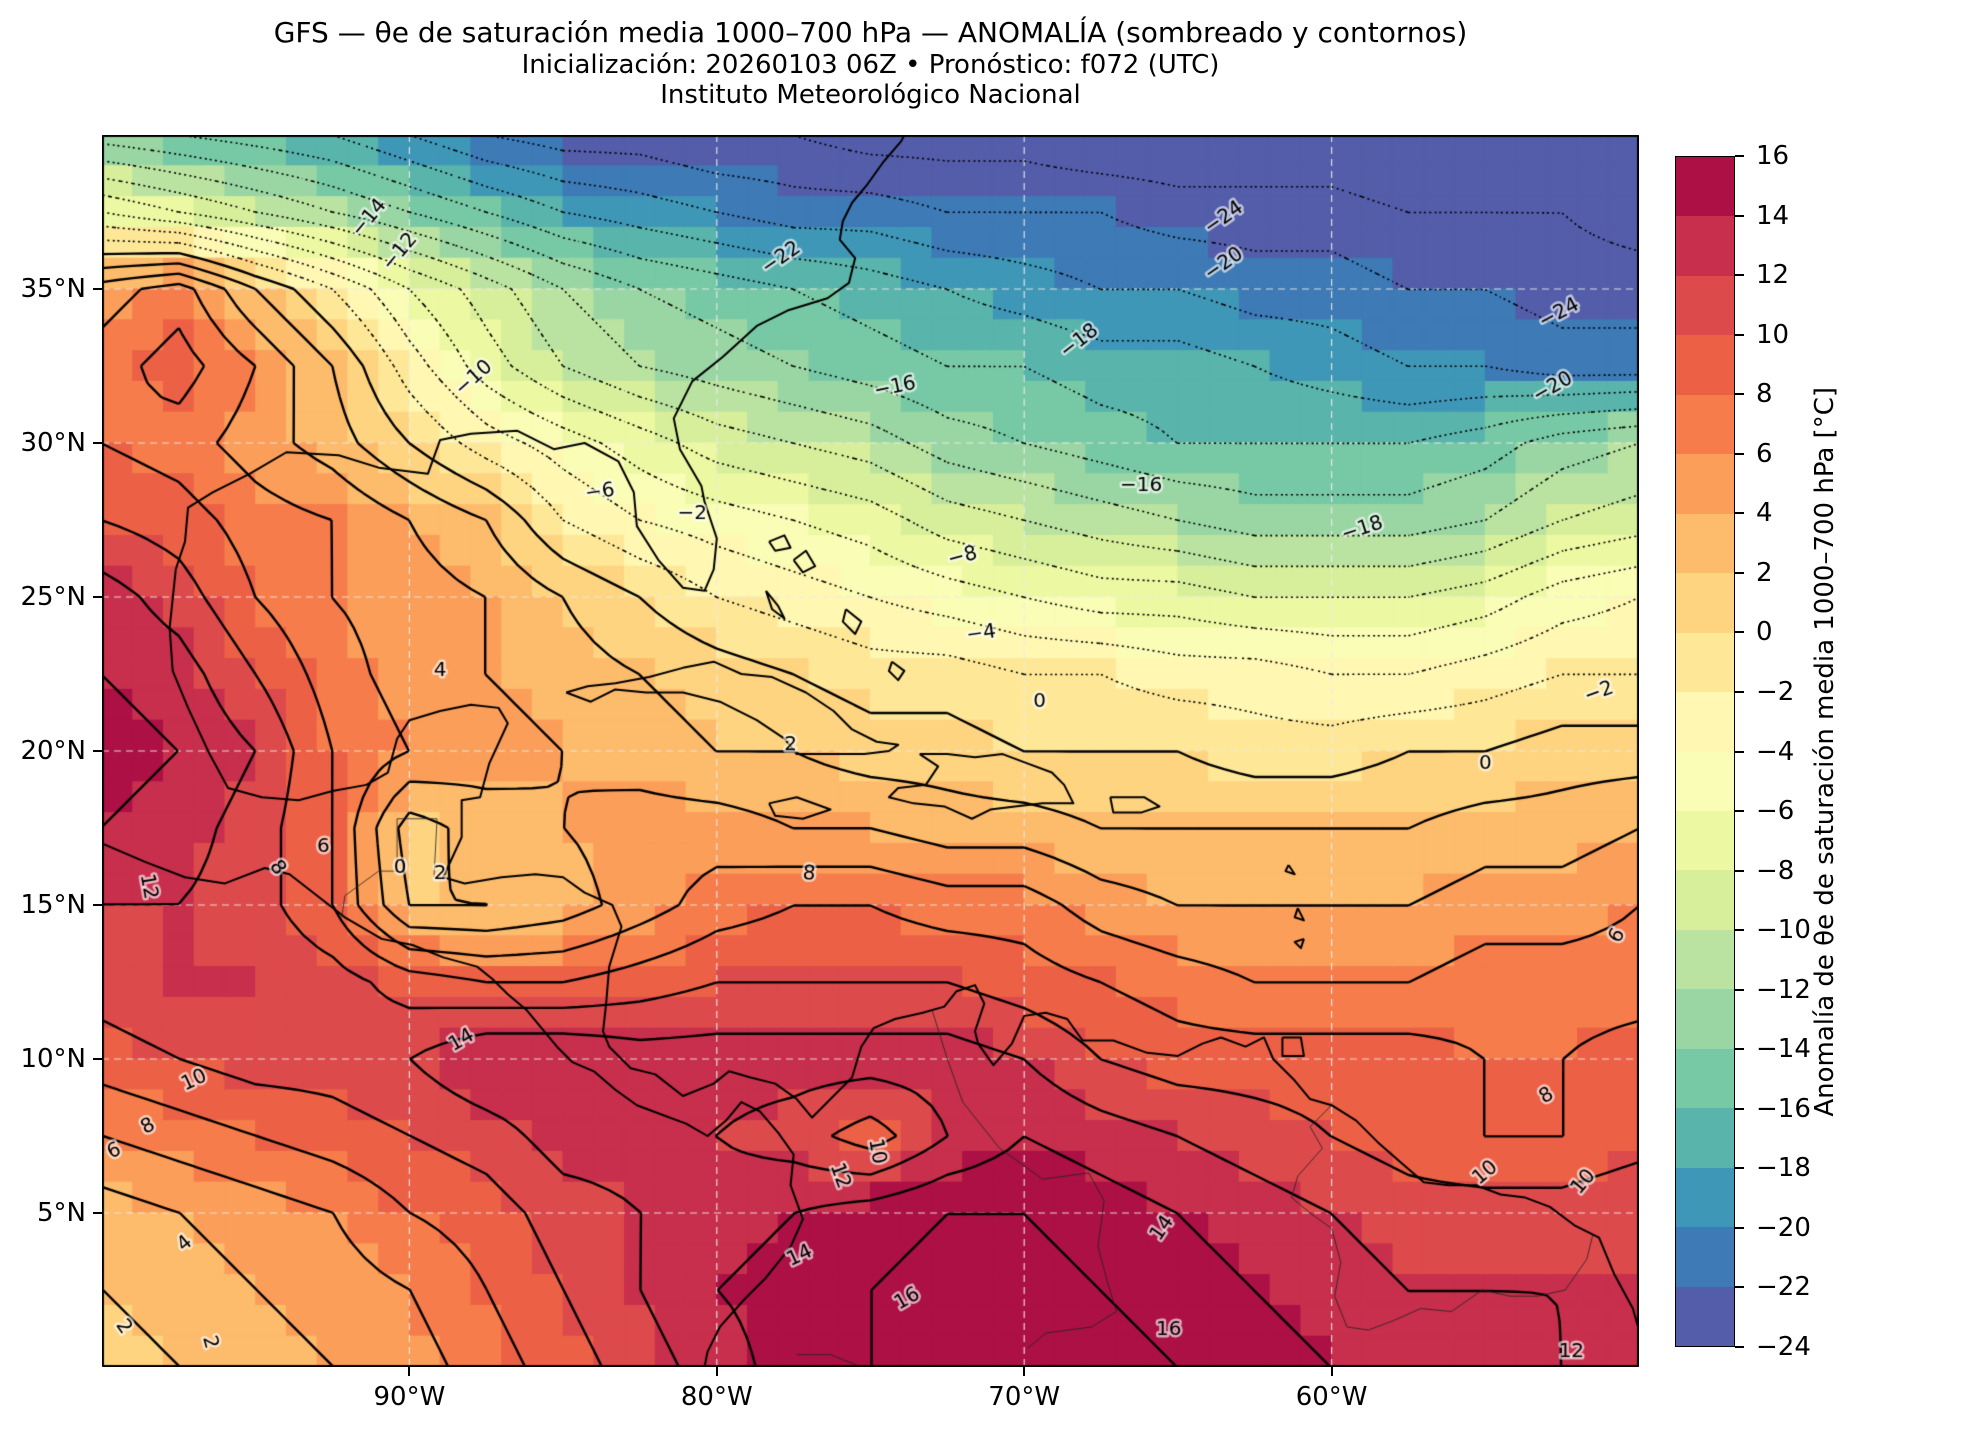 Image resolution: width=1980 pixels, height=1440 pixels. What do you see at coordinates (53, 597) in the screenshot?
I see `lat-tick-label: 25°N` at bounding box center [53, 597].